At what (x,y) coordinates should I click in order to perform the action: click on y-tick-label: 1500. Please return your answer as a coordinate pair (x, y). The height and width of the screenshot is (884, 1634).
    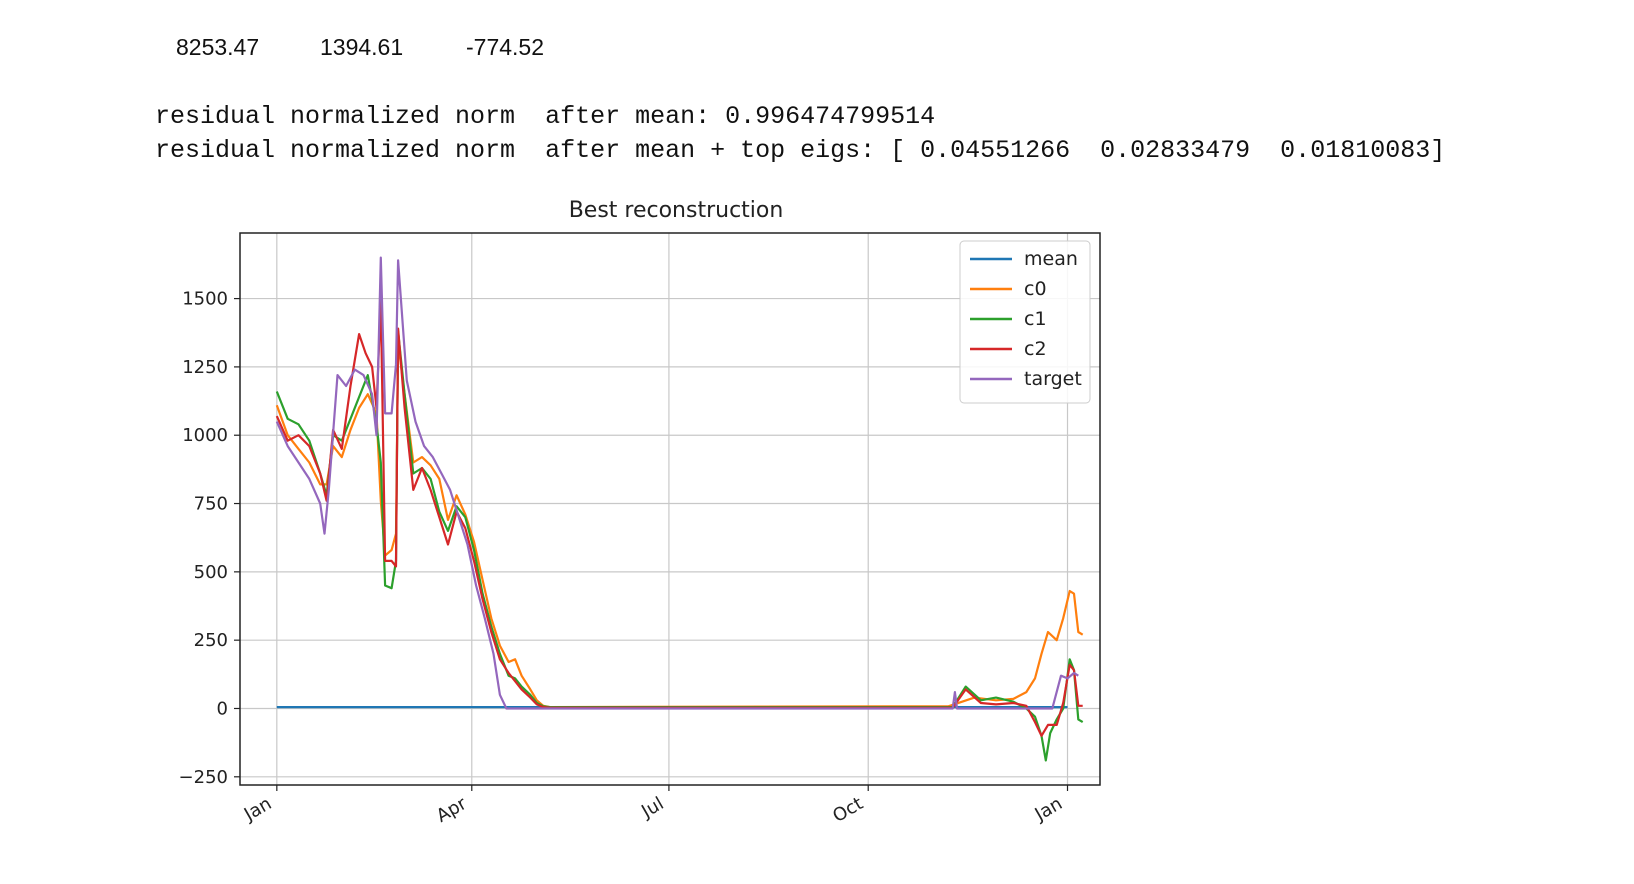
    Looking at the image, I should click on (205, 299).